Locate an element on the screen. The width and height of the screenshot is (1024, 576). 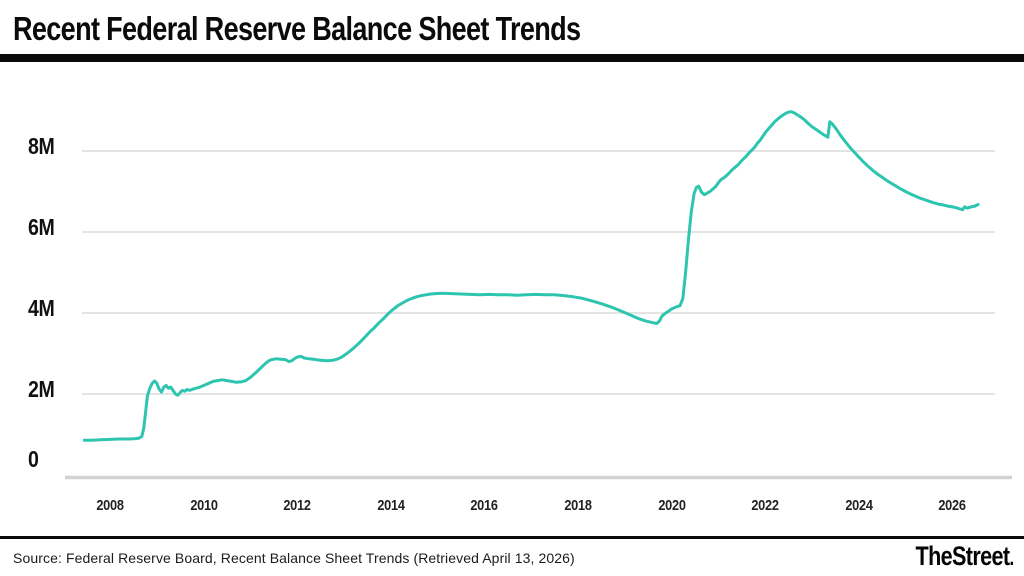
thestreet-logo: TheStreet. is located at coordinates (965, 556).